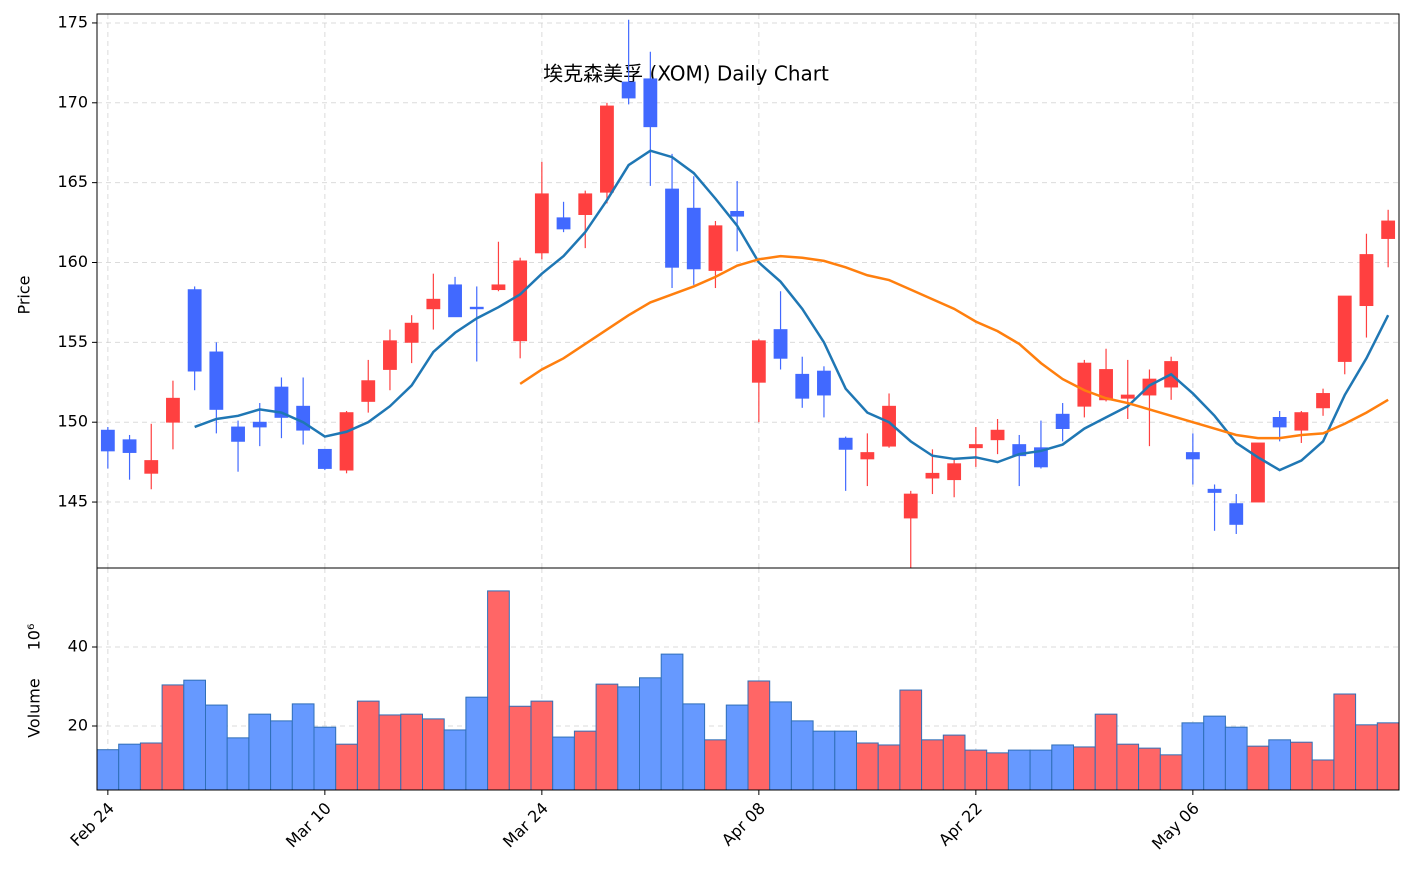  I want to click on moving-average-line, so click(954, 347).